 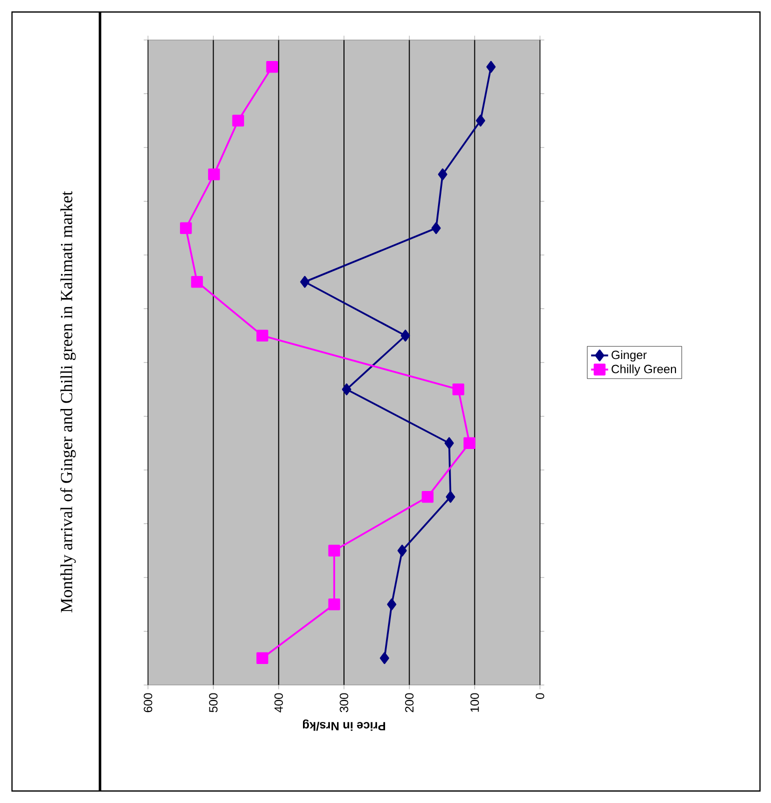 I want to click on x-tick-label: 600, so click(x=148, y=702).